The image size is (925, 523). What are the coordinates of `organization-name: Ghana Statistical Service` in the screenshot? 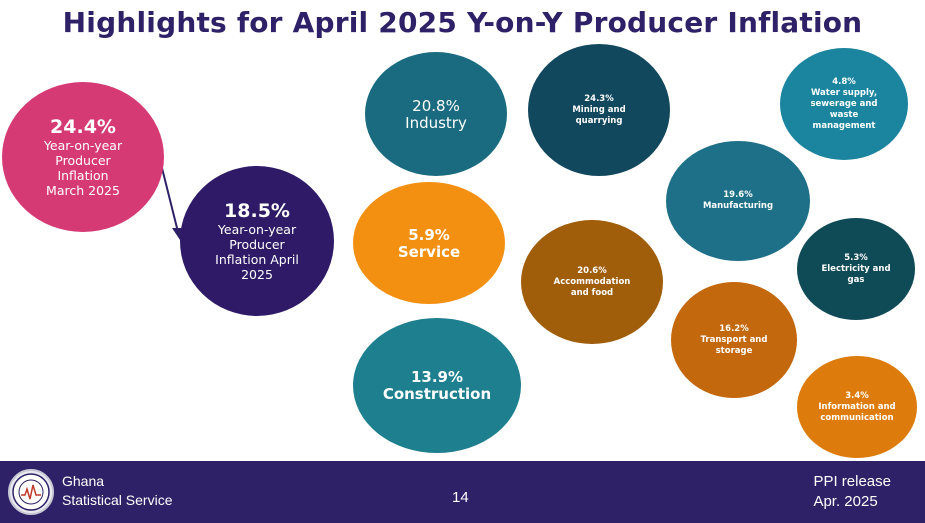 It's located at (117, 491).